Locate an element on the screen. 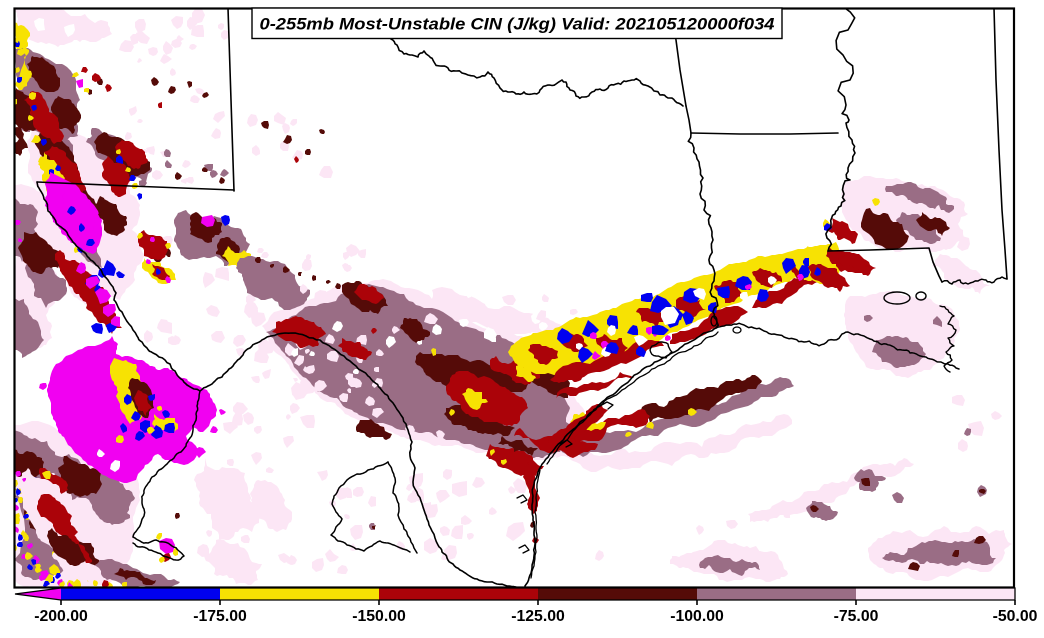  svg-text: -50.00 is located at coordinates (1015, 616).